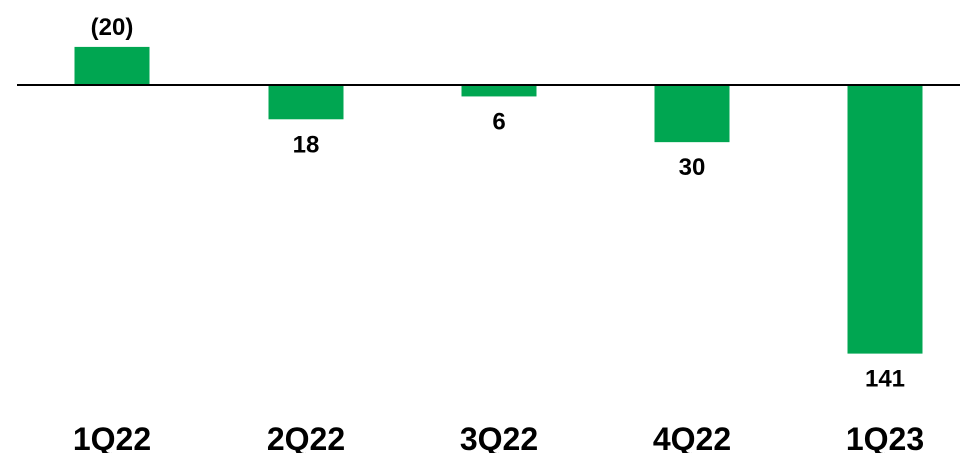 The image size is (974, 453). Describe the element at coordinates (885, 379) in the screenshot. I see `data-label-1q23: 141` at that location.